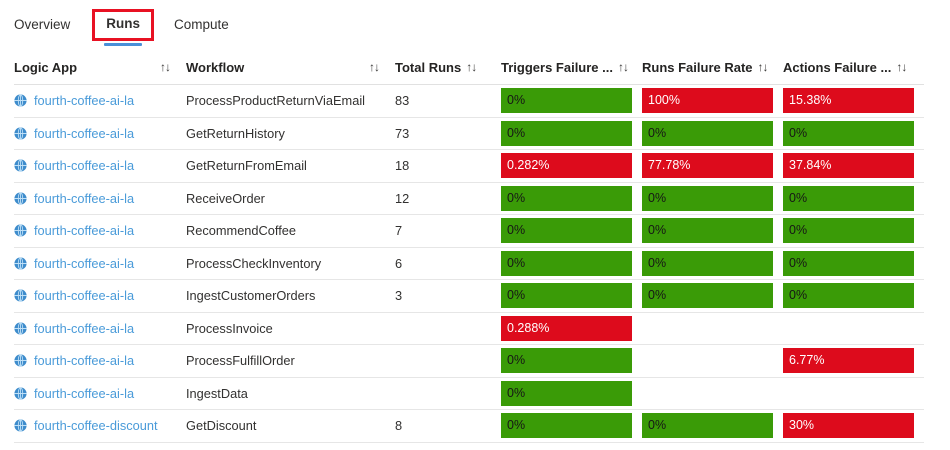 Image resolution: width=950 pixels, height=450 pixels. Describe the element at coordinates (229, 328) in the screenshot. I see `workflow-cell: ProcessInvoice` at that location.